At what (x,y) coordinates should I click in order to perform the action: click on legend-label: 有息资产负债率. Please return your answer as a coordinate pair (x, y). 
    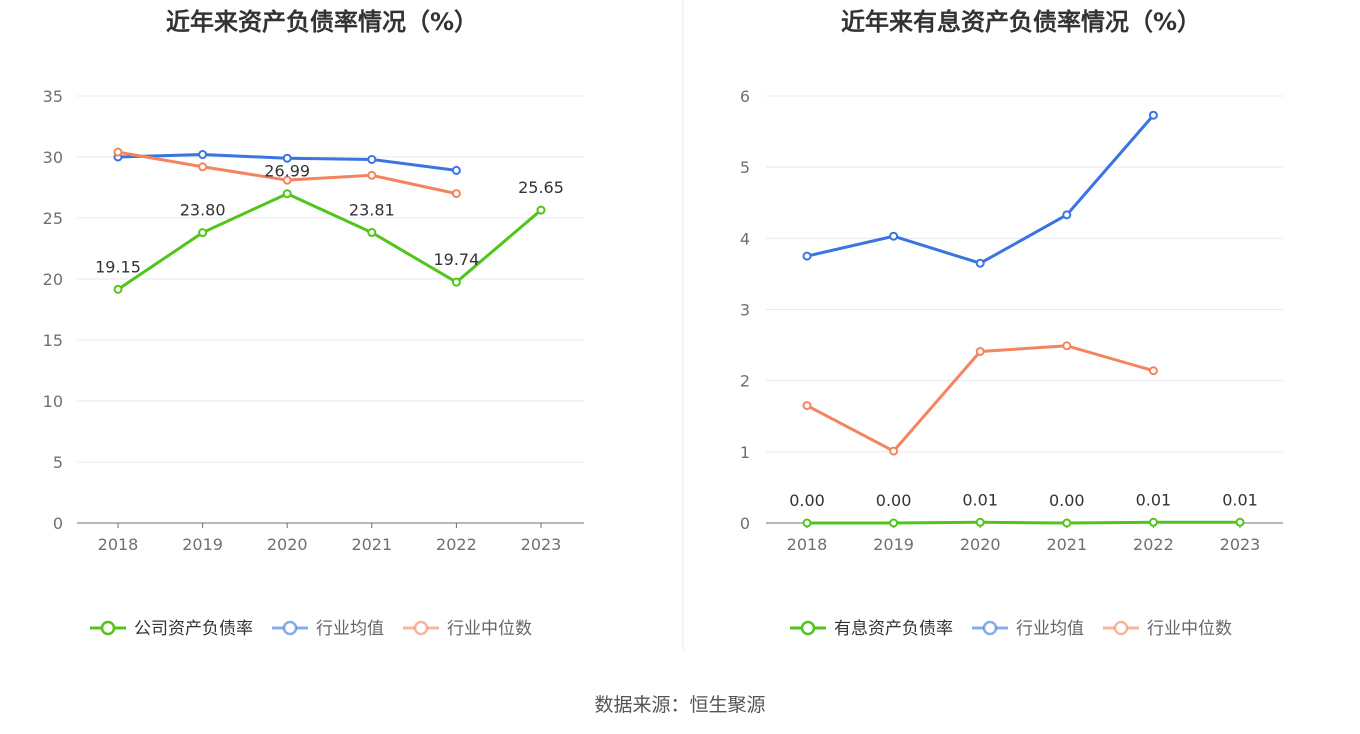
    Looking at the image, I should click on (893, 629).